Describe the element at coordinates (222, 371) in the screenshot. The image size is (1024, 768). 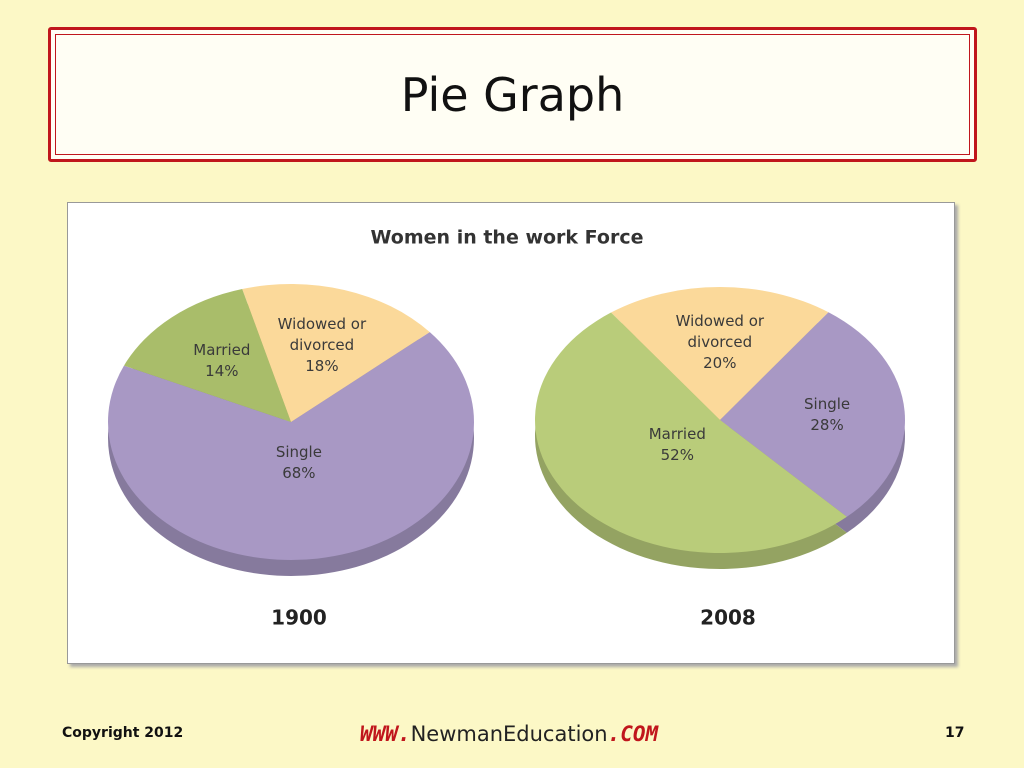
I see `slice-value: 14%` at that location.